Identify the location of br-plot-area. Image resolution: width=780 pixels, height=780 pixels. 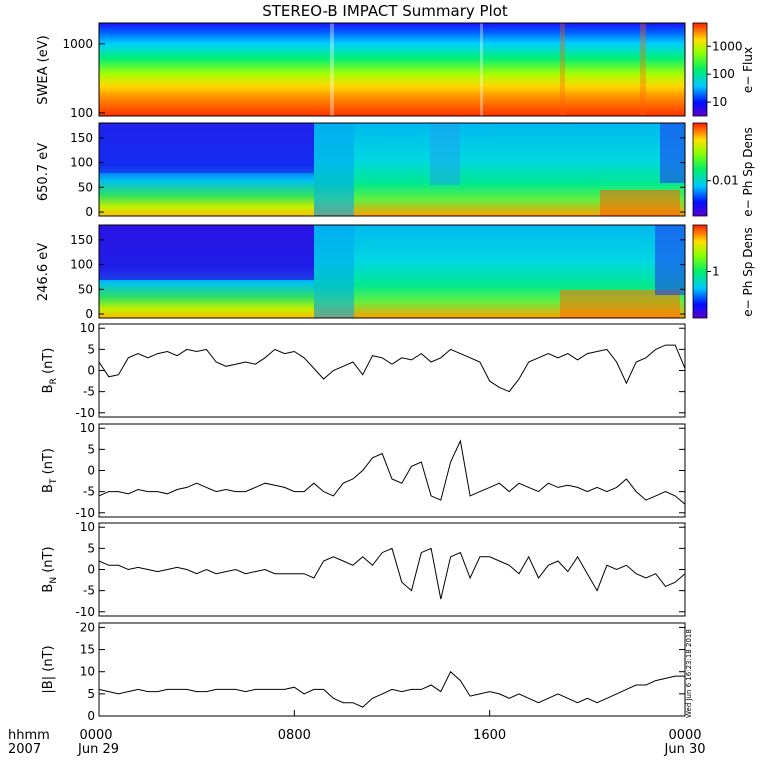
(392, 370).